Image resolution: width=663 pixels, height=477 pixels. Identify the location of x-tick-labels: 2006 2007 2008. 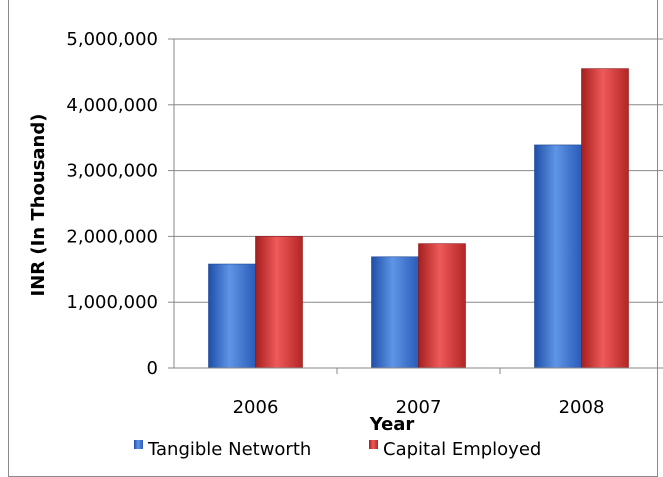
(419, 407).